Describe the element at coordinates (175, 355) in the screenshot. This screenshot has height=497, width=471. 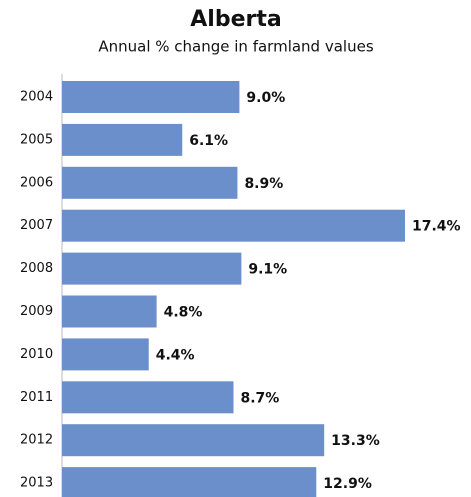
I see `value-label: 4.4%` at that location.